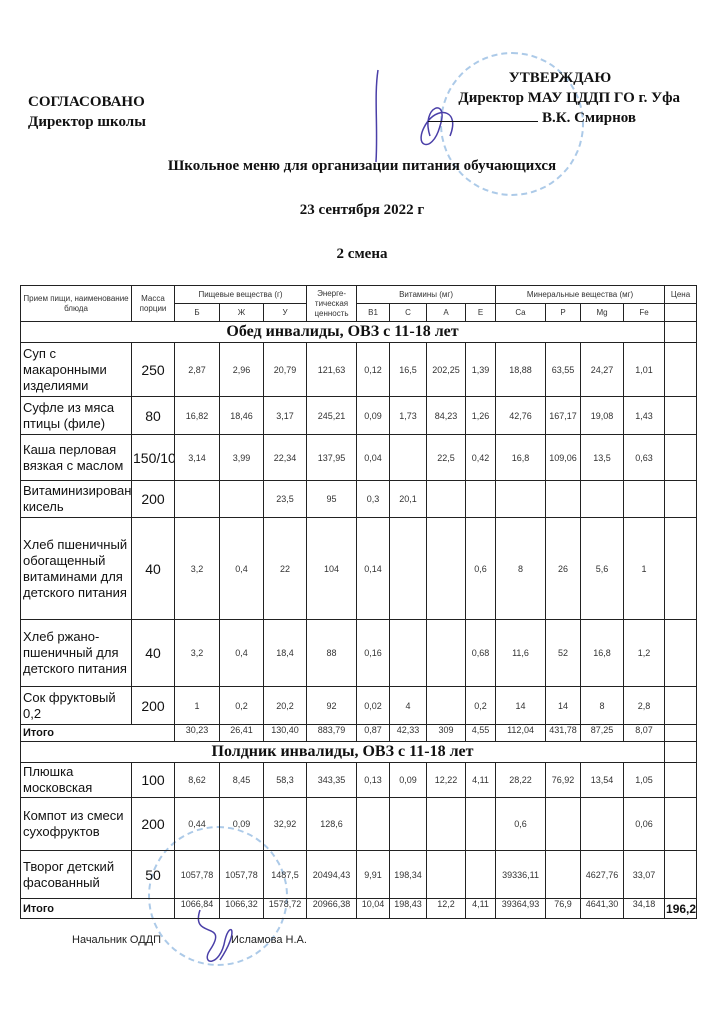 Image resolution: width=724 pixels, height=1024 pixels. Describe the element at coordinates (332, 415) in the screenshot. I see `value-cell: 245,21` at that location.